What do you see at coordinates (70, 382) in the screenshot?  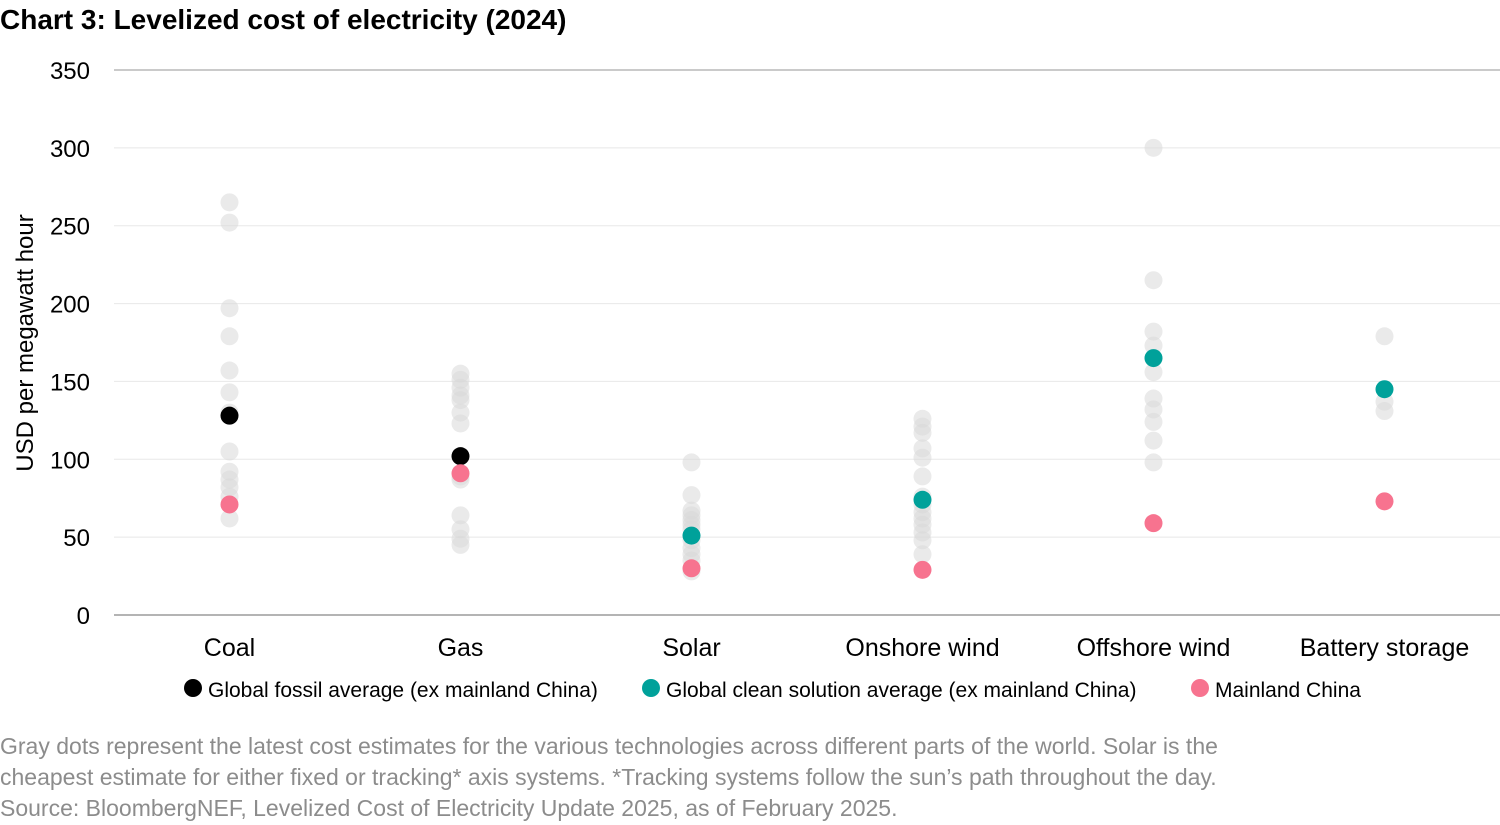 I see `y-tick-label: 150` at bounding box center [70, 382].